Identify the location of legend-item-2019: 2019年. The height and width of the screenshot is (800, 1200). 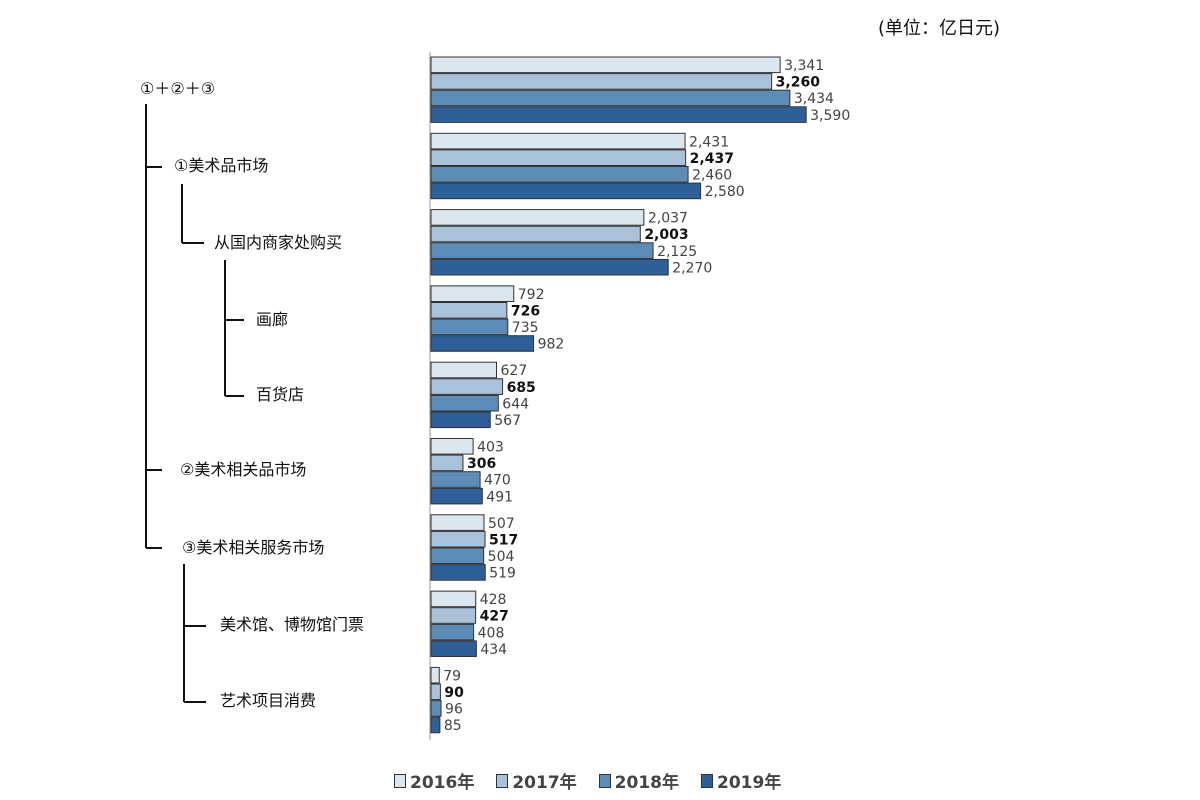
(741, 780).